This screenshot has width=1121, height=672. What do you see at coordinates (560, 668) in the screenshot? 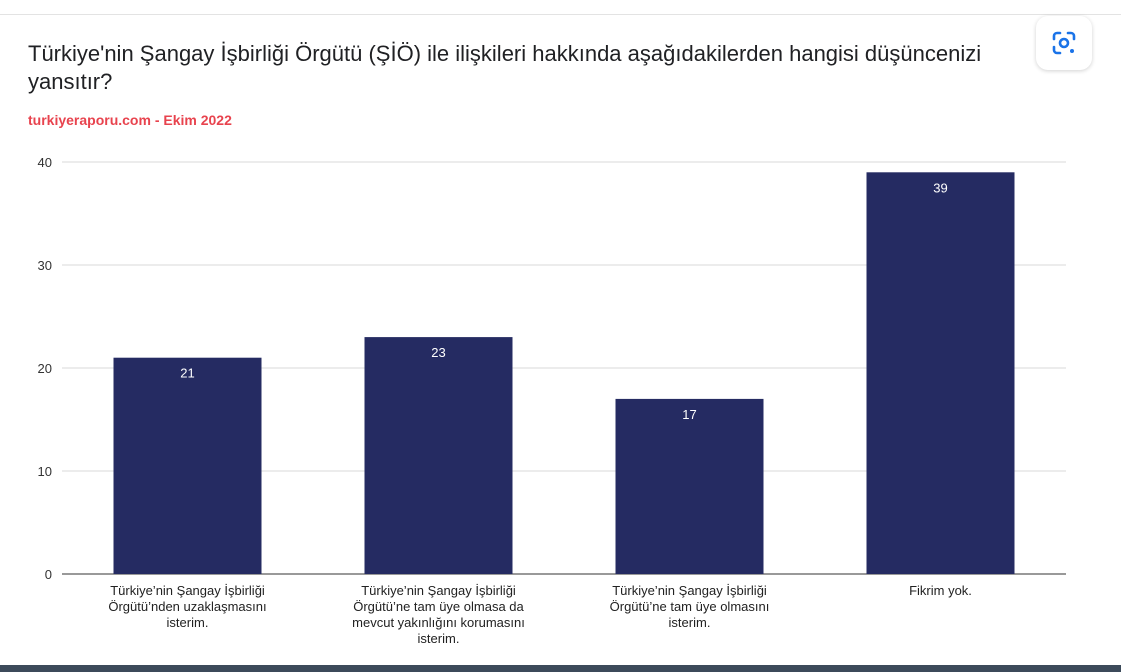
I see `bottom-bar` at bounding box center [560, 668].